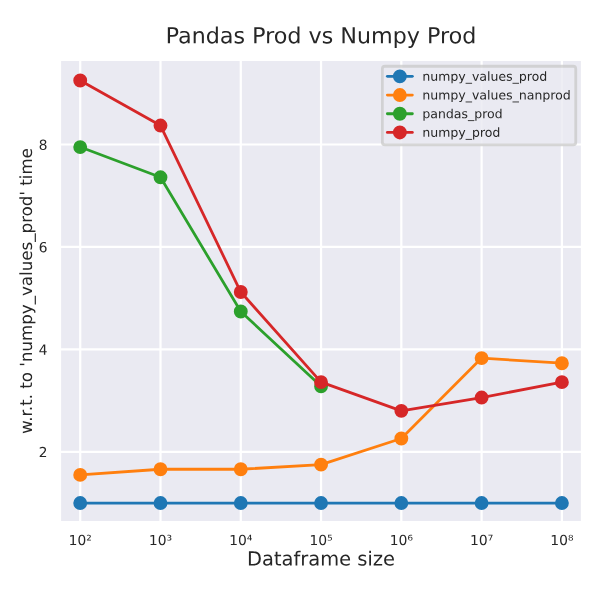  I want to click on chart-title: Pandas Prod vs Numpy Prod, so click(321, 37).